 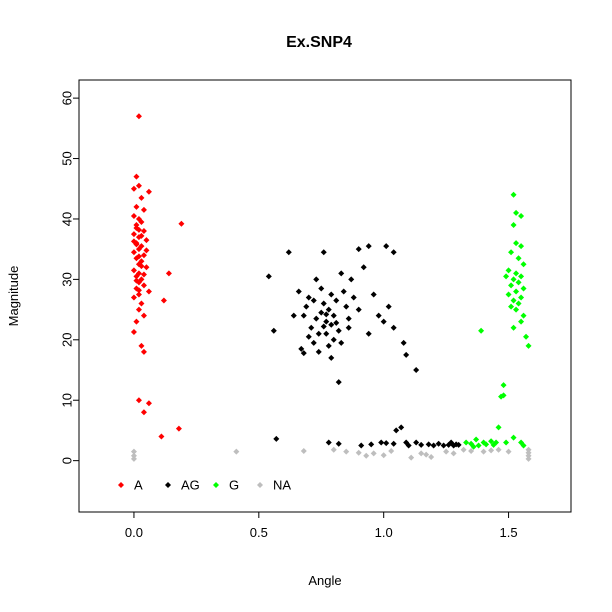 I want to click on y-axis: 0 10 20 30 40 50 60, so click(x=70, y=277).